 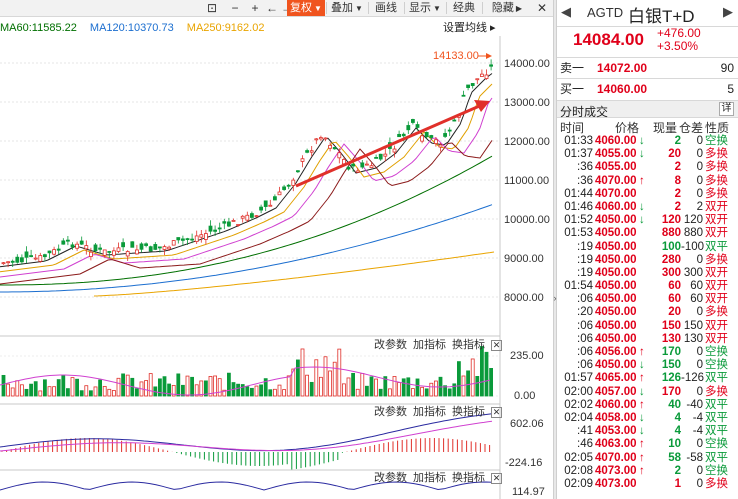 I want to click on change-percent: +3.50%, so click(x=678, y=46).